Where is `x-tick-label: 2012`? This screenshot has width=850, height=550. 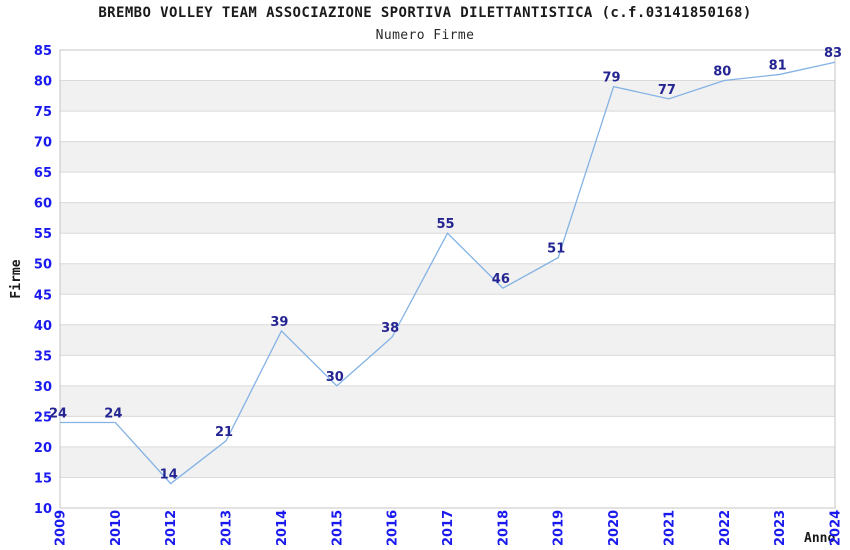
x-tick-label: 2012 is located at coordinates (171, 528).